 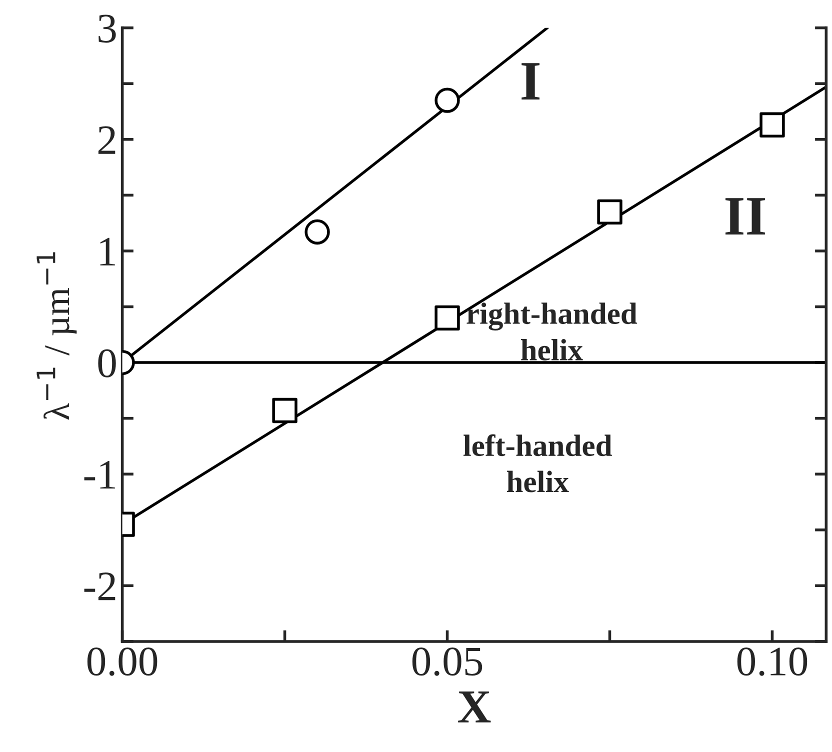 What do you see at coordinates (99, 475) in the screenshot?
I see `y-tick-label: -1` at bounding box center [99, 475].